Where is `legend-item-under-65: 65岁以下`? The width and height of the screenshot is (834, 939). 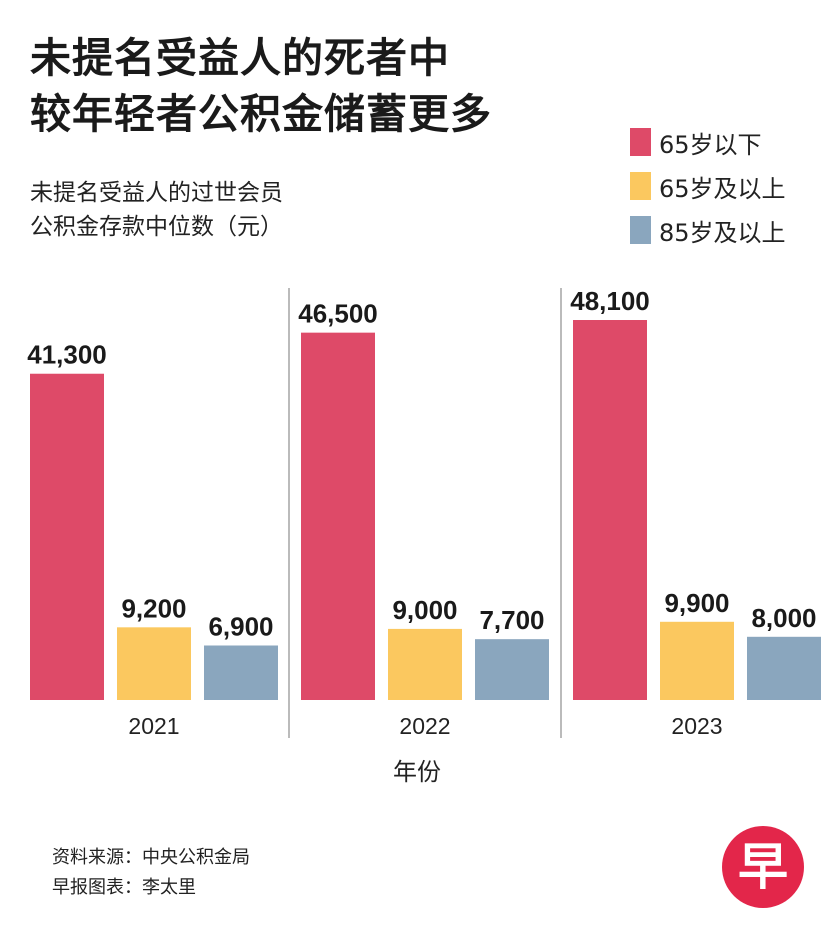 legend-item-under-65: 65岁以下 is located at coordinates (708, 142).